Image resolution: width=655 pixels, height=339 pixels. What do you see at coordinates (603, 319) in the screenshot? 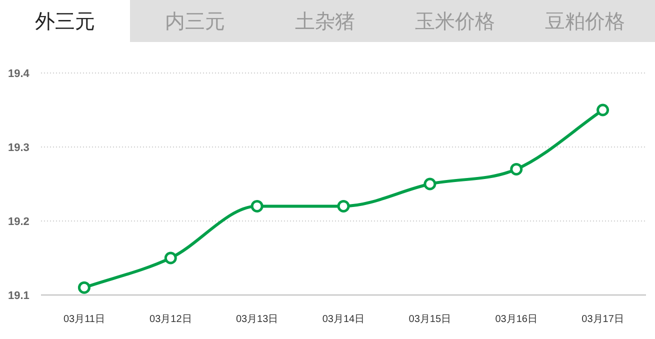
I see `x-tick-label: 03月17日` at bounding box center [603, 319].